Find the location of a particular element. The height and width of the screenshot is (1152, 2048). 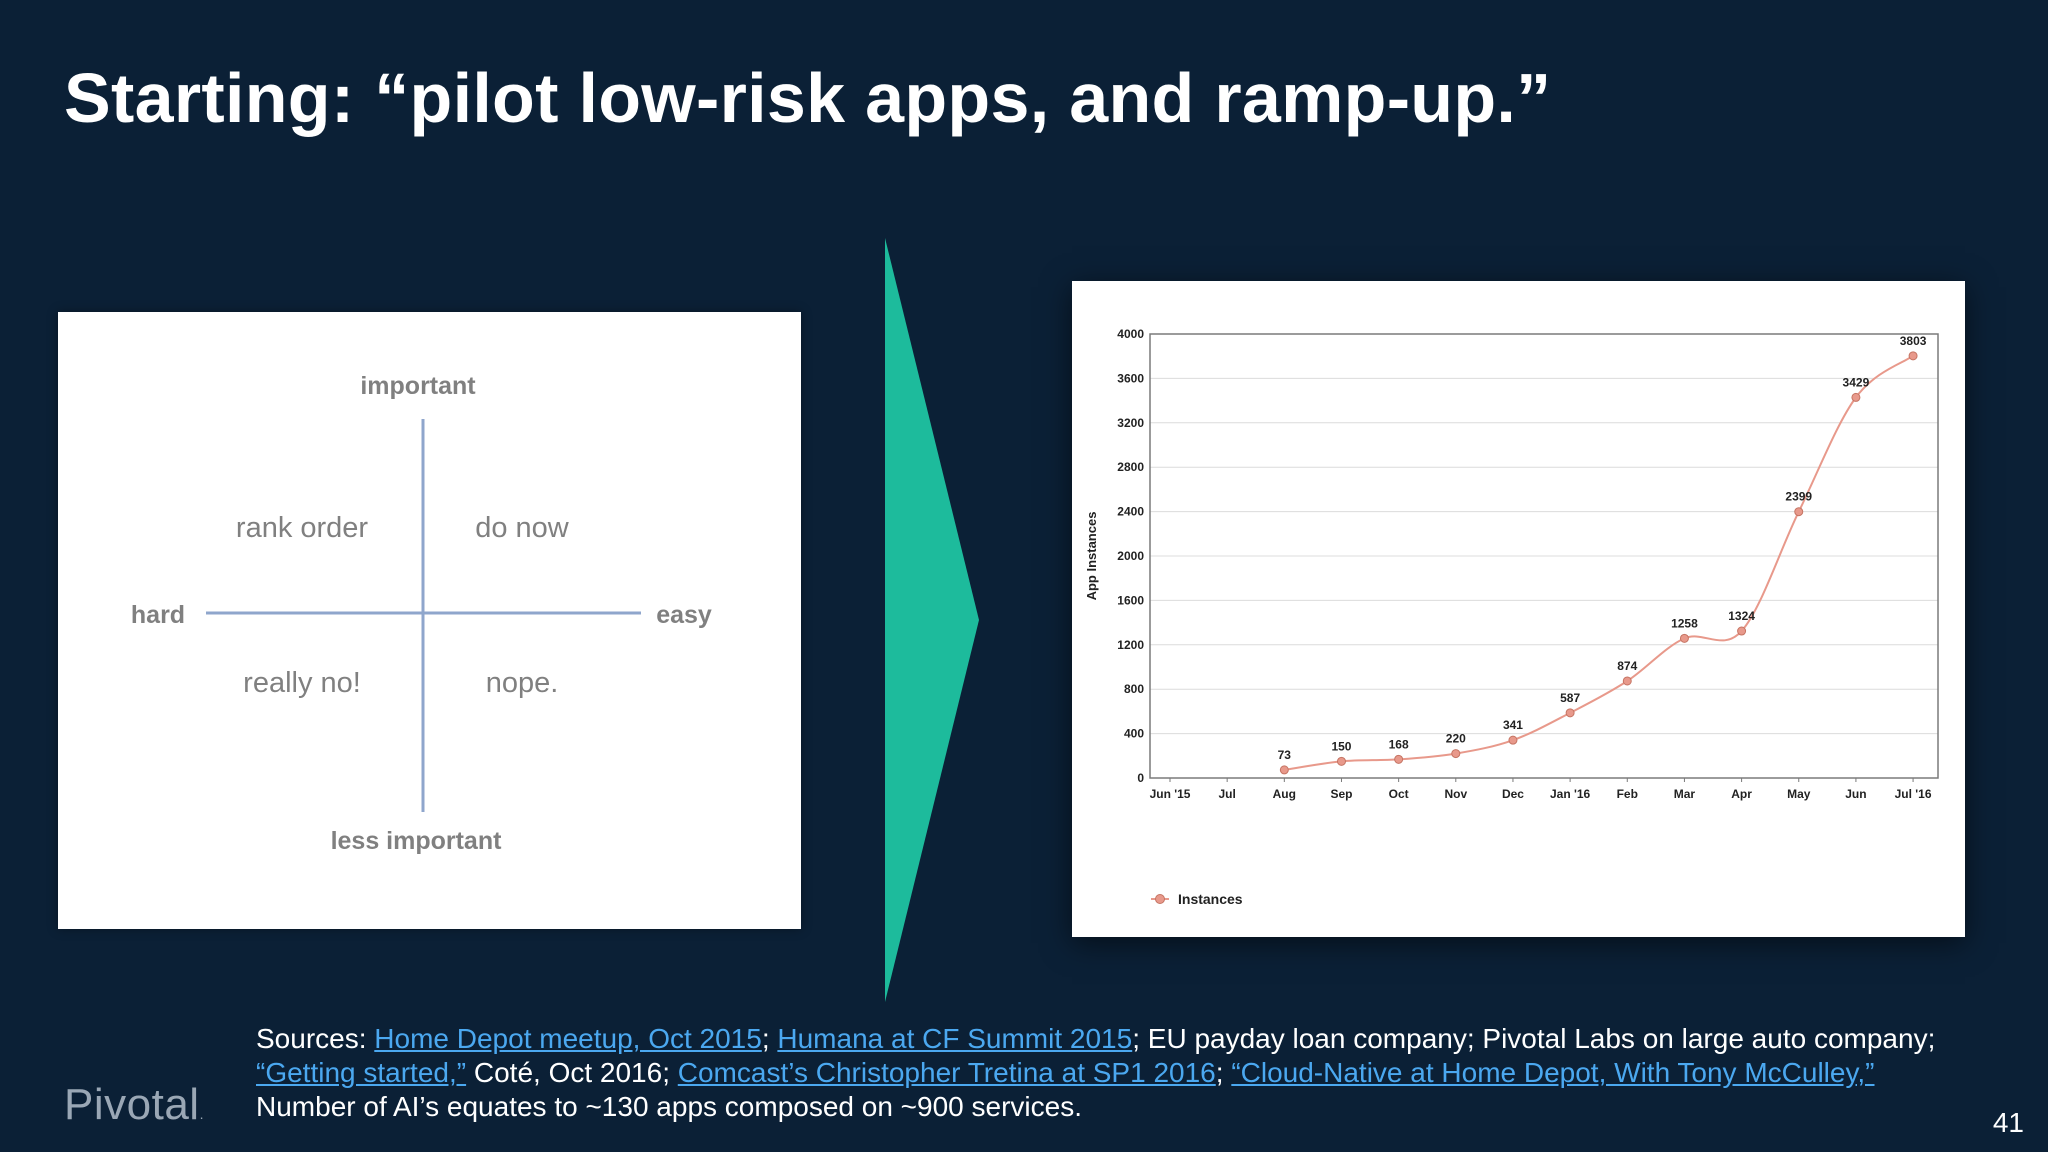

legend-marker is located at coordinates (1160, 899).